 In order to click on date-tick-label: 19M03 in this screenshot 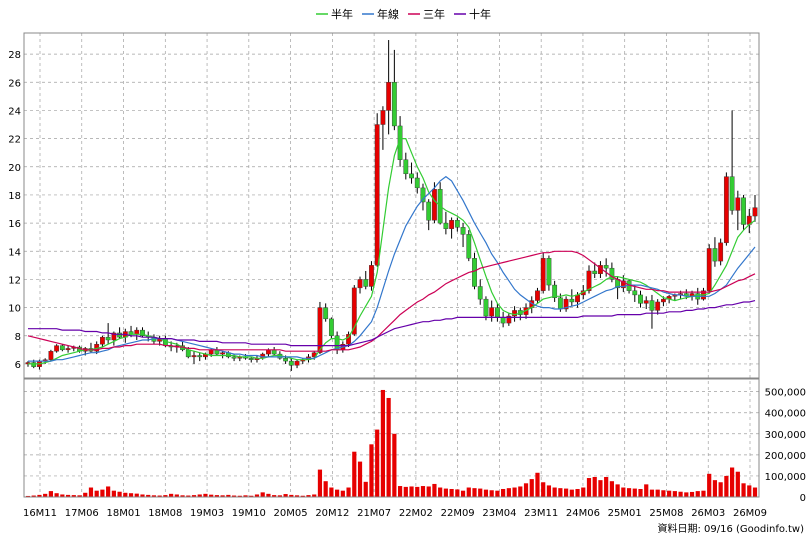, I will do `click(207, 513)`.